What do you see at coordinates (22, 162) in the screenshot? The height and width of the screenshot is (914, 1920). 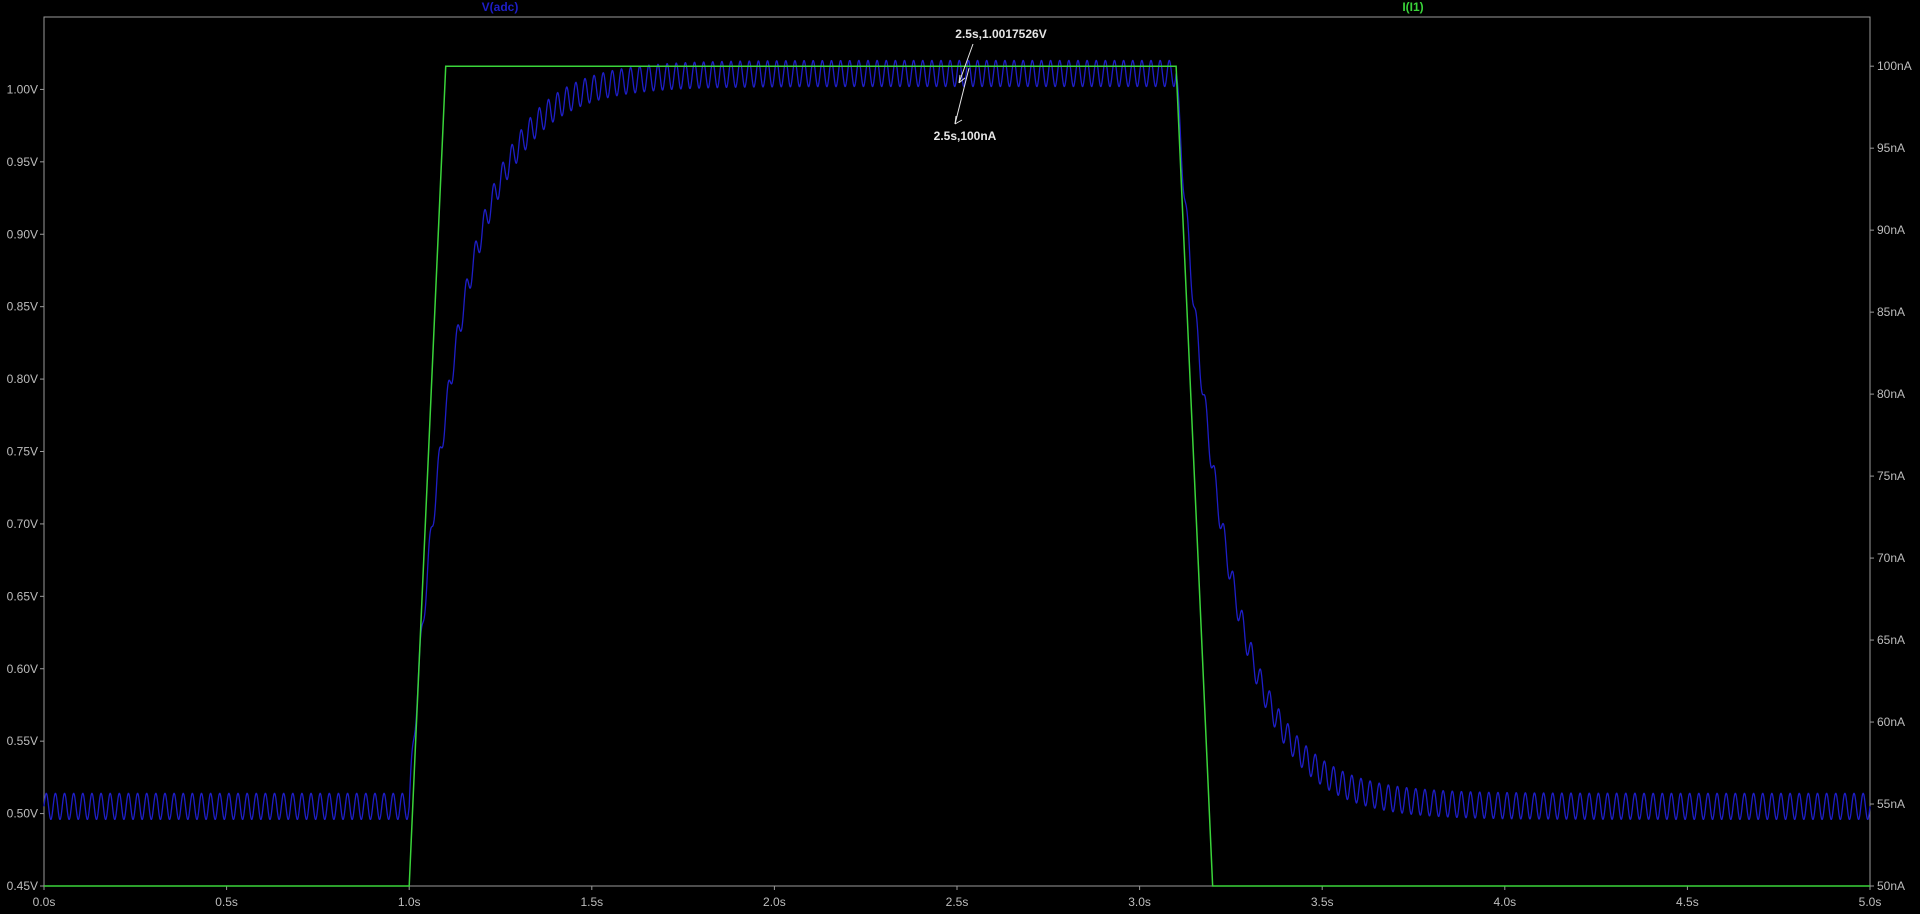 I see `y-left-tick-label: 0.95V` at bounding box center [22, 162].